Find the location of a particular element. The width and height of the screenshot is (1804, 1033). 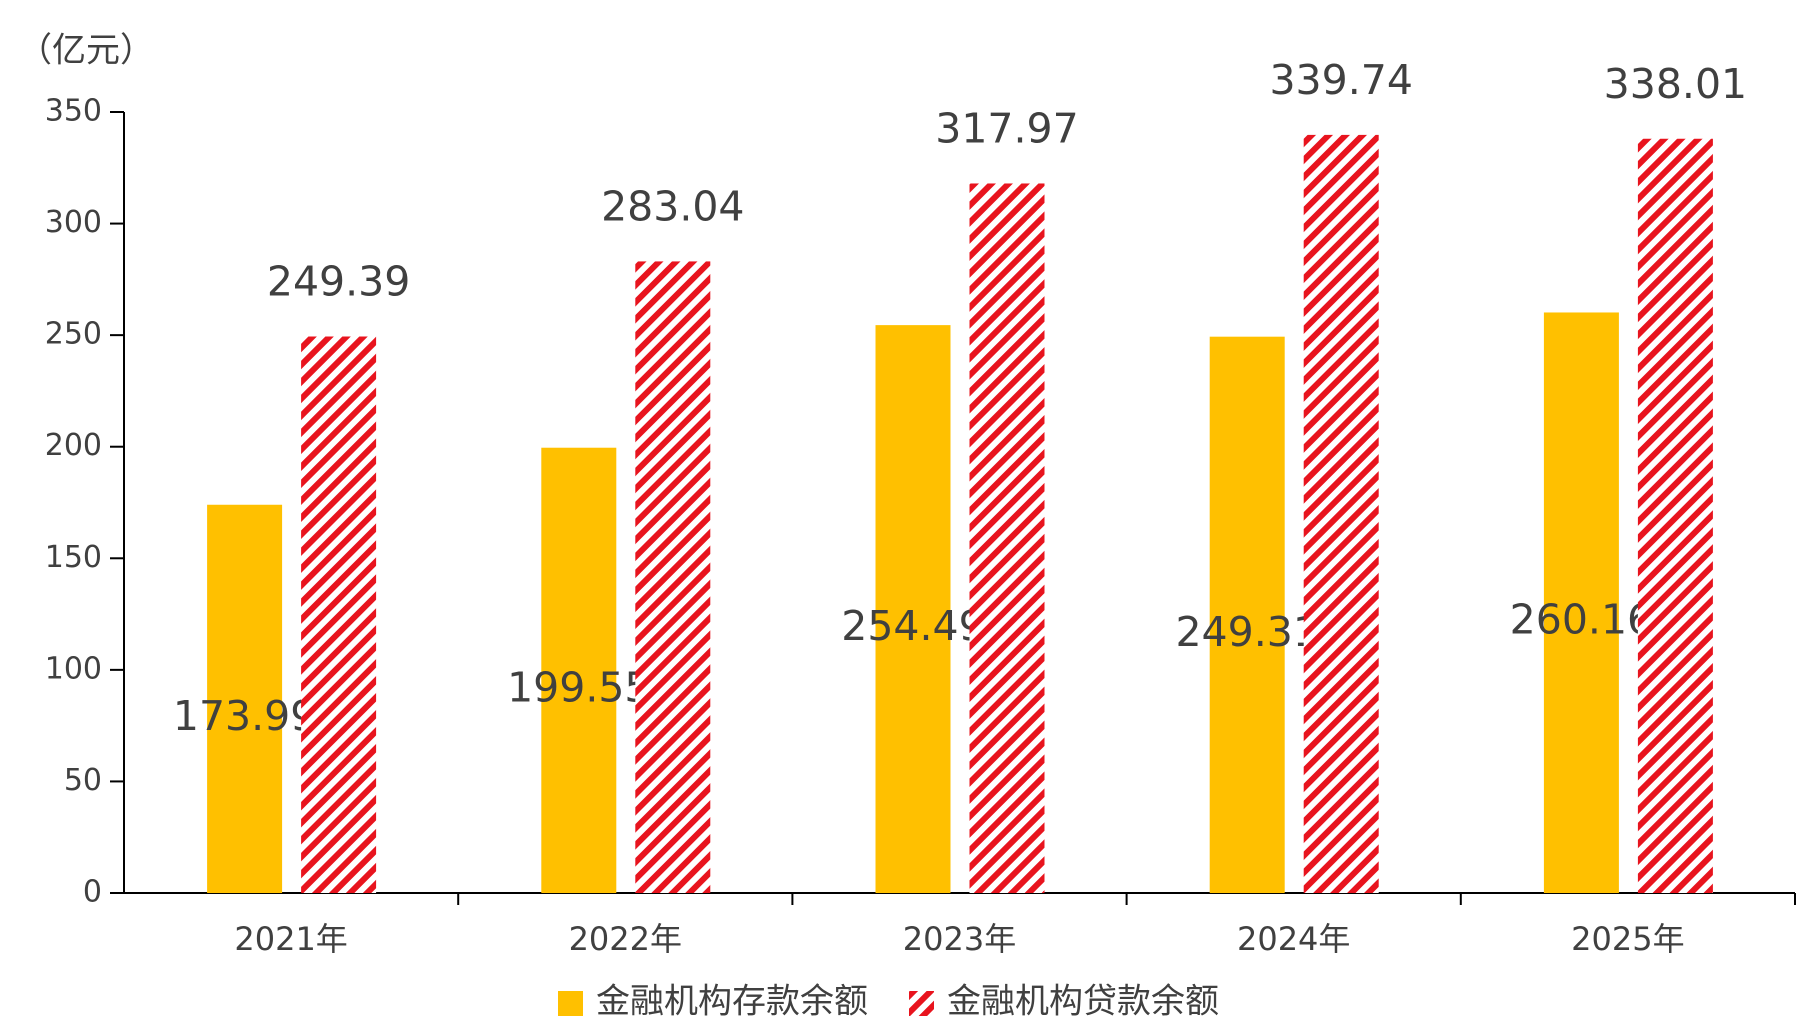

value-label: 249.39 is located at coordinates (338, 282).